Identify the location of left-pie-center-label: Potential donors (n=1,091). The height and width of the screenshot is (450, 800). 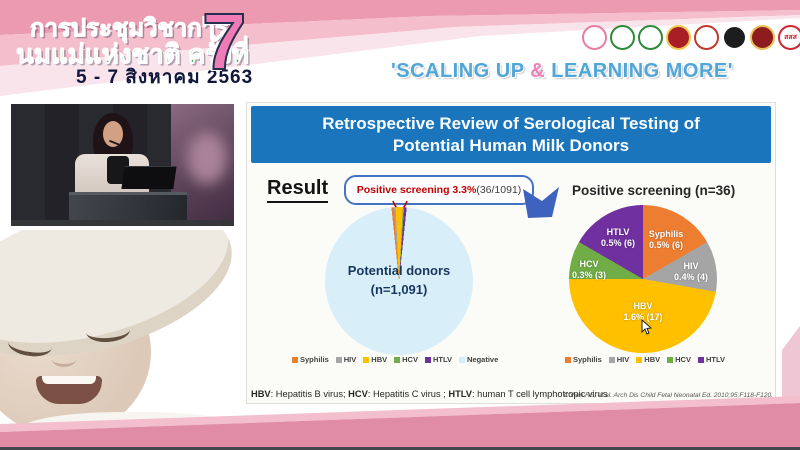
(399, 281).